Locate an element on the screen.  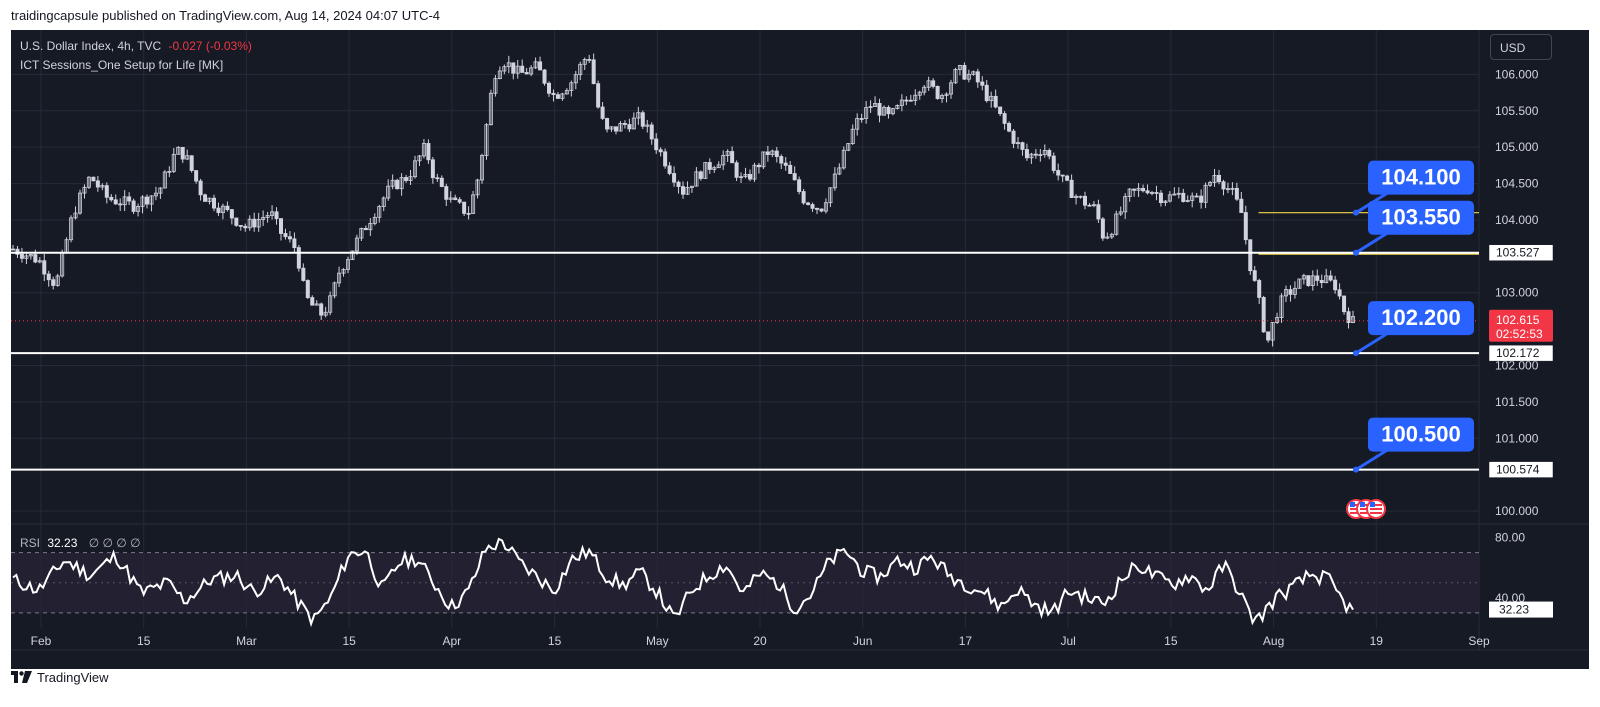
currency-button: USD is located at coordinates (1521, 47).